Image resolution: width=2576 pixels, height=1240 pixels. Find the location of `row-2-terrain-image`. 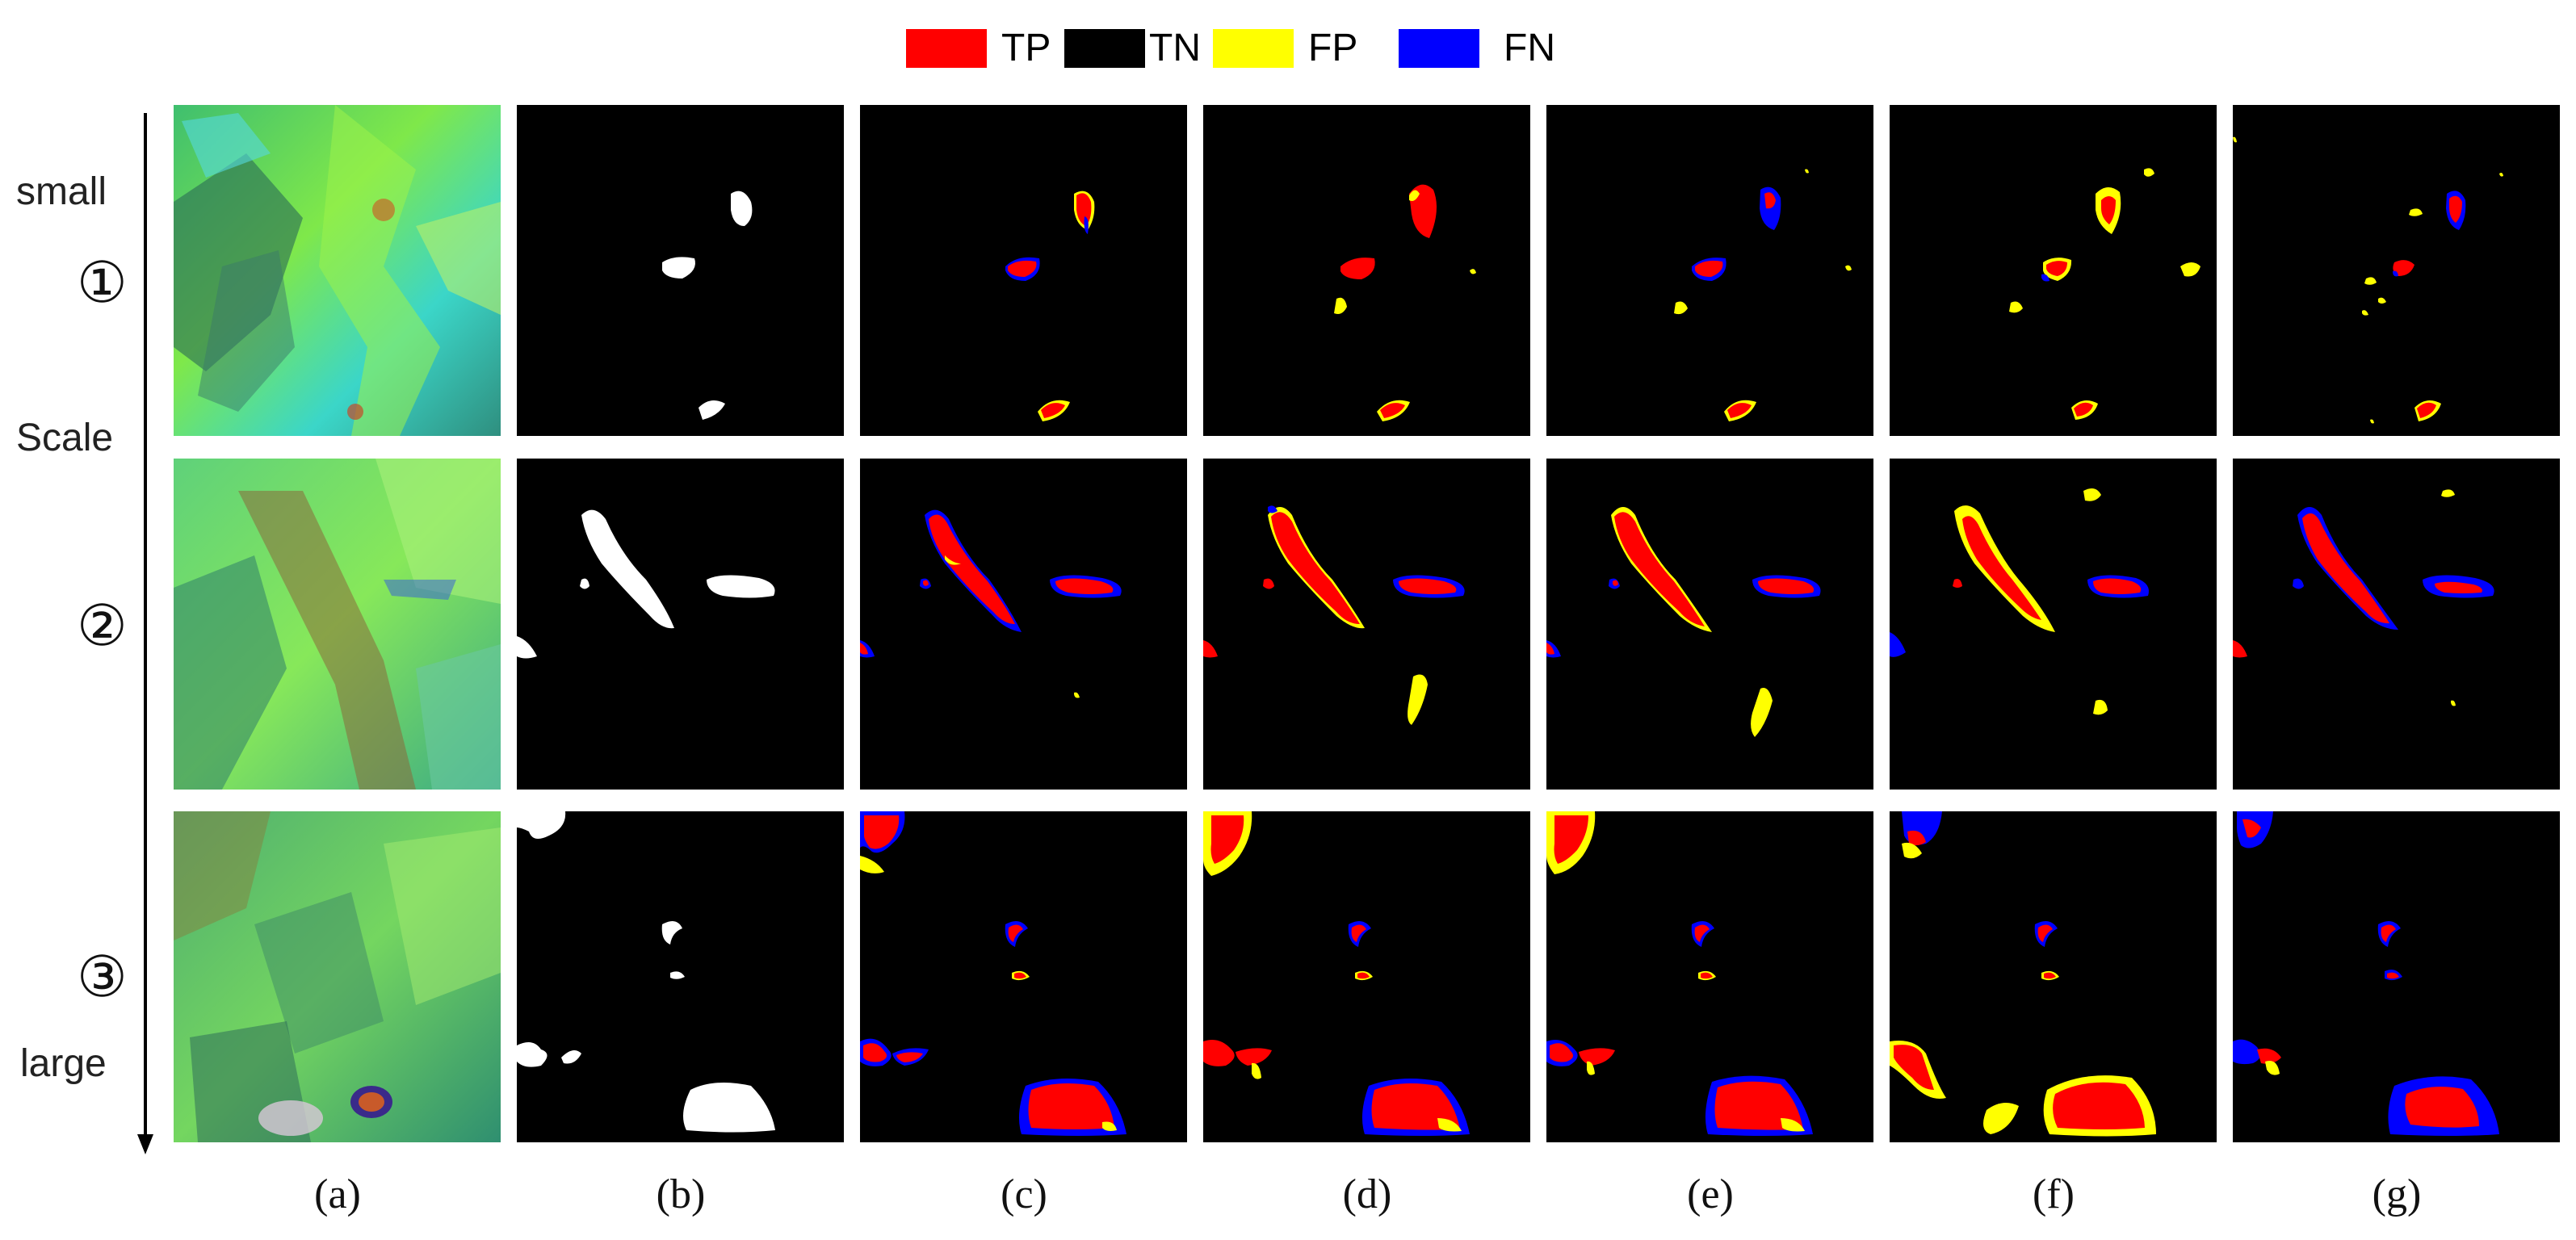

row-2-terrain-image is located at coordinates (337, 624).